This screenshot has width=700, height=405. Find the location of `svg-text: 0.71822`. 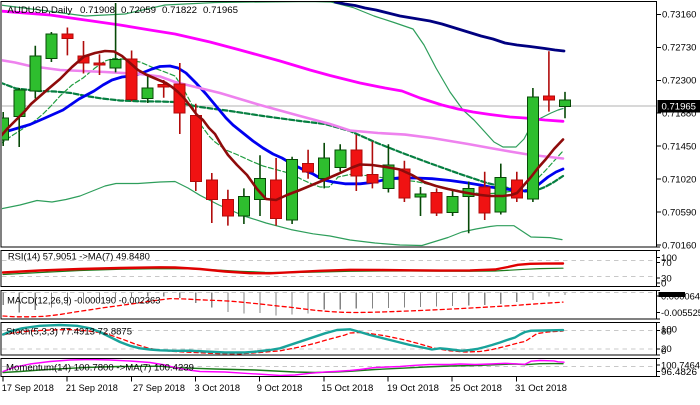

svg-text: 0.71822 is located at coordinates (179, 10).